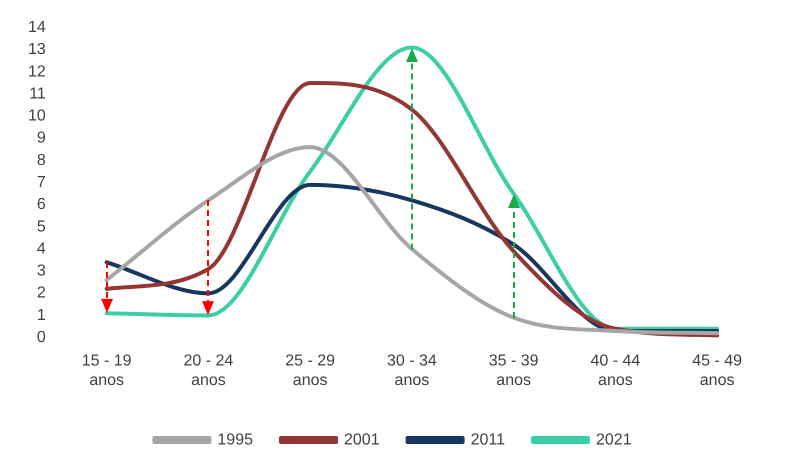  Describe the element at coordinates (41, 249) in the screenshot. I see `y-tick-label: 4` at that location.